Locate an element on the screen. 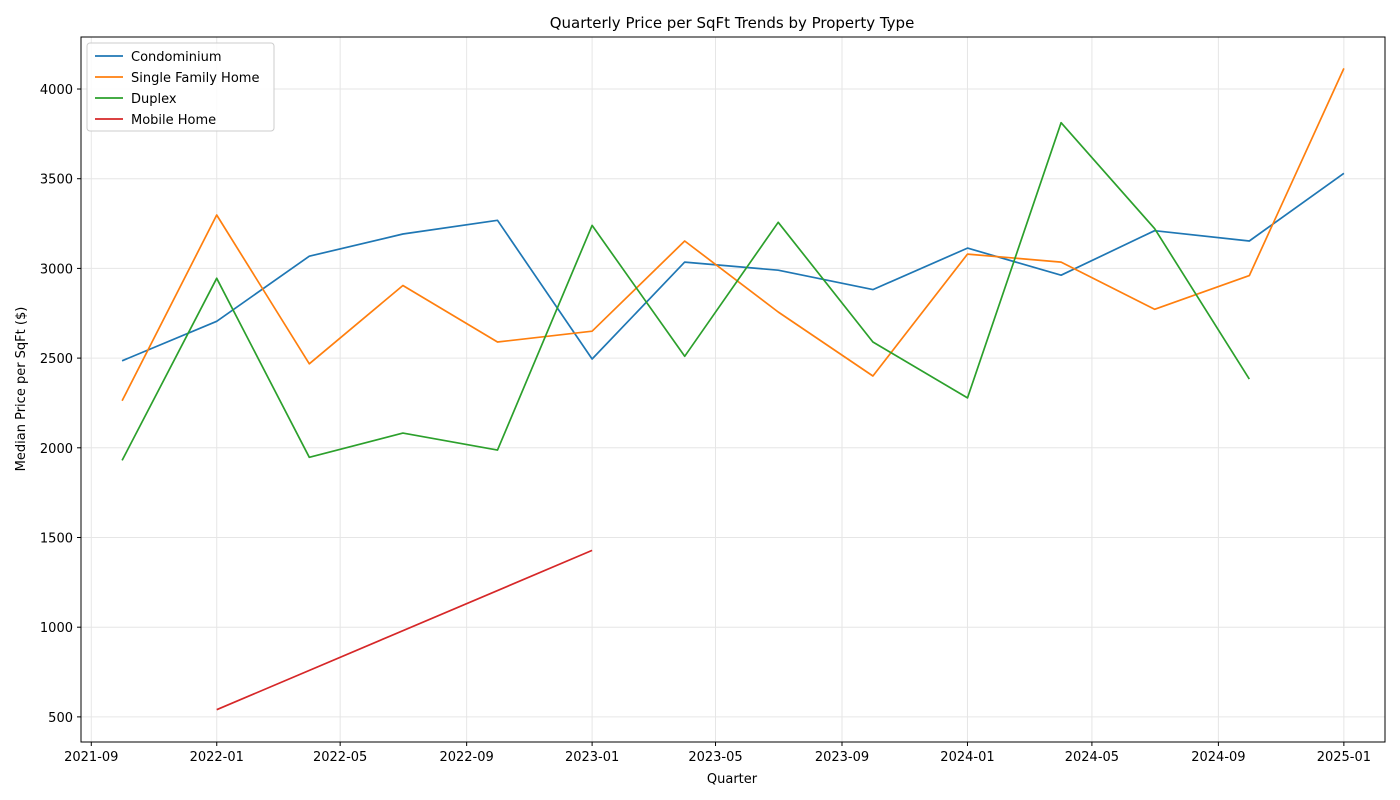  legend-label-condominium: Condominium is located at coordinates (176, 57).